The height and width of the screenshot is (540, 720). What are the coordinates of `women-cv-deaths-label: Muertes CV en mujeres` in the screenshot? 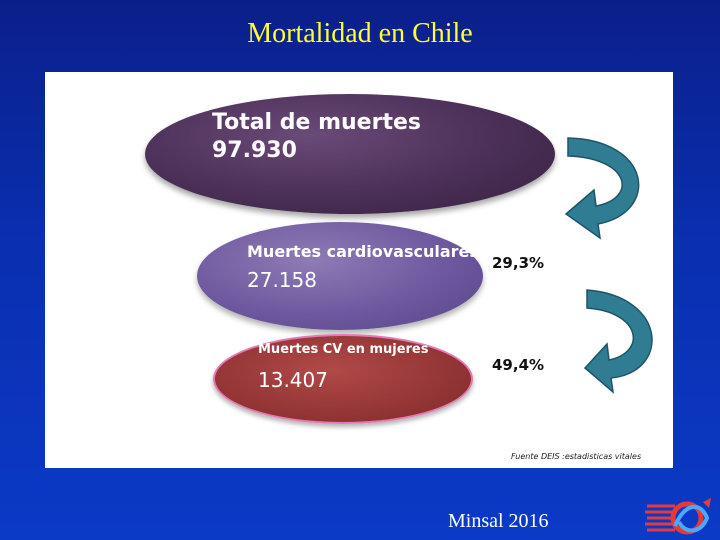 It's located at (343, 349).